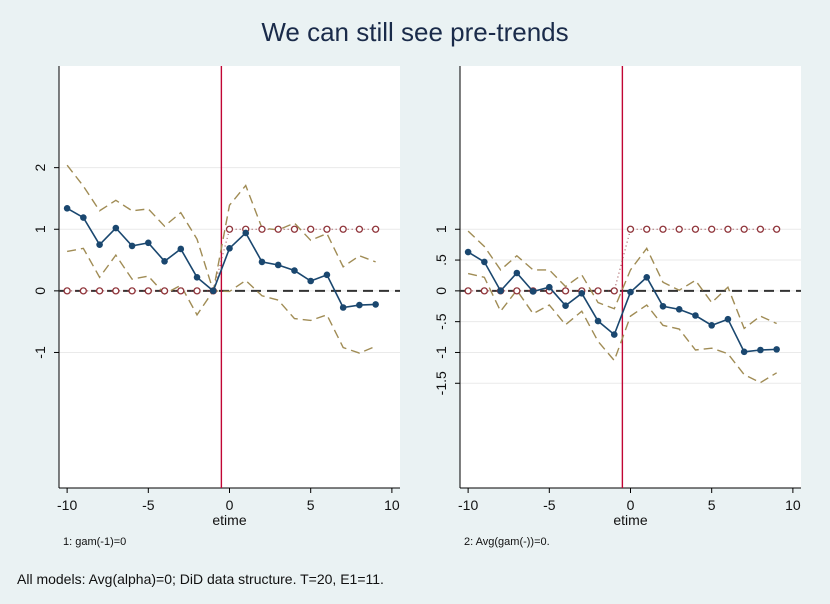 This screenshot has width=830, height=604. What do you see at coordinates (94, 542) in the screenshot?
I see `chart1-caption: 1: gam(-1)=0` at bounding box center [94, 542].